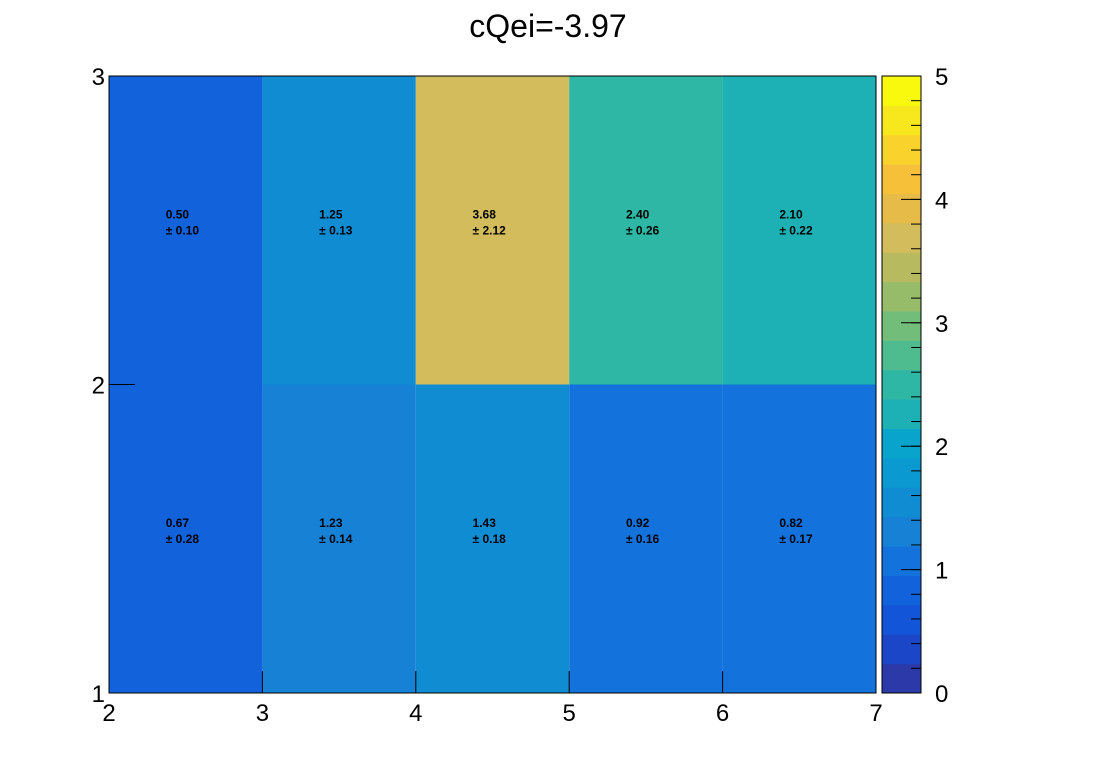  I want to click on cell-value-label: 3.68, so click(485, 214).